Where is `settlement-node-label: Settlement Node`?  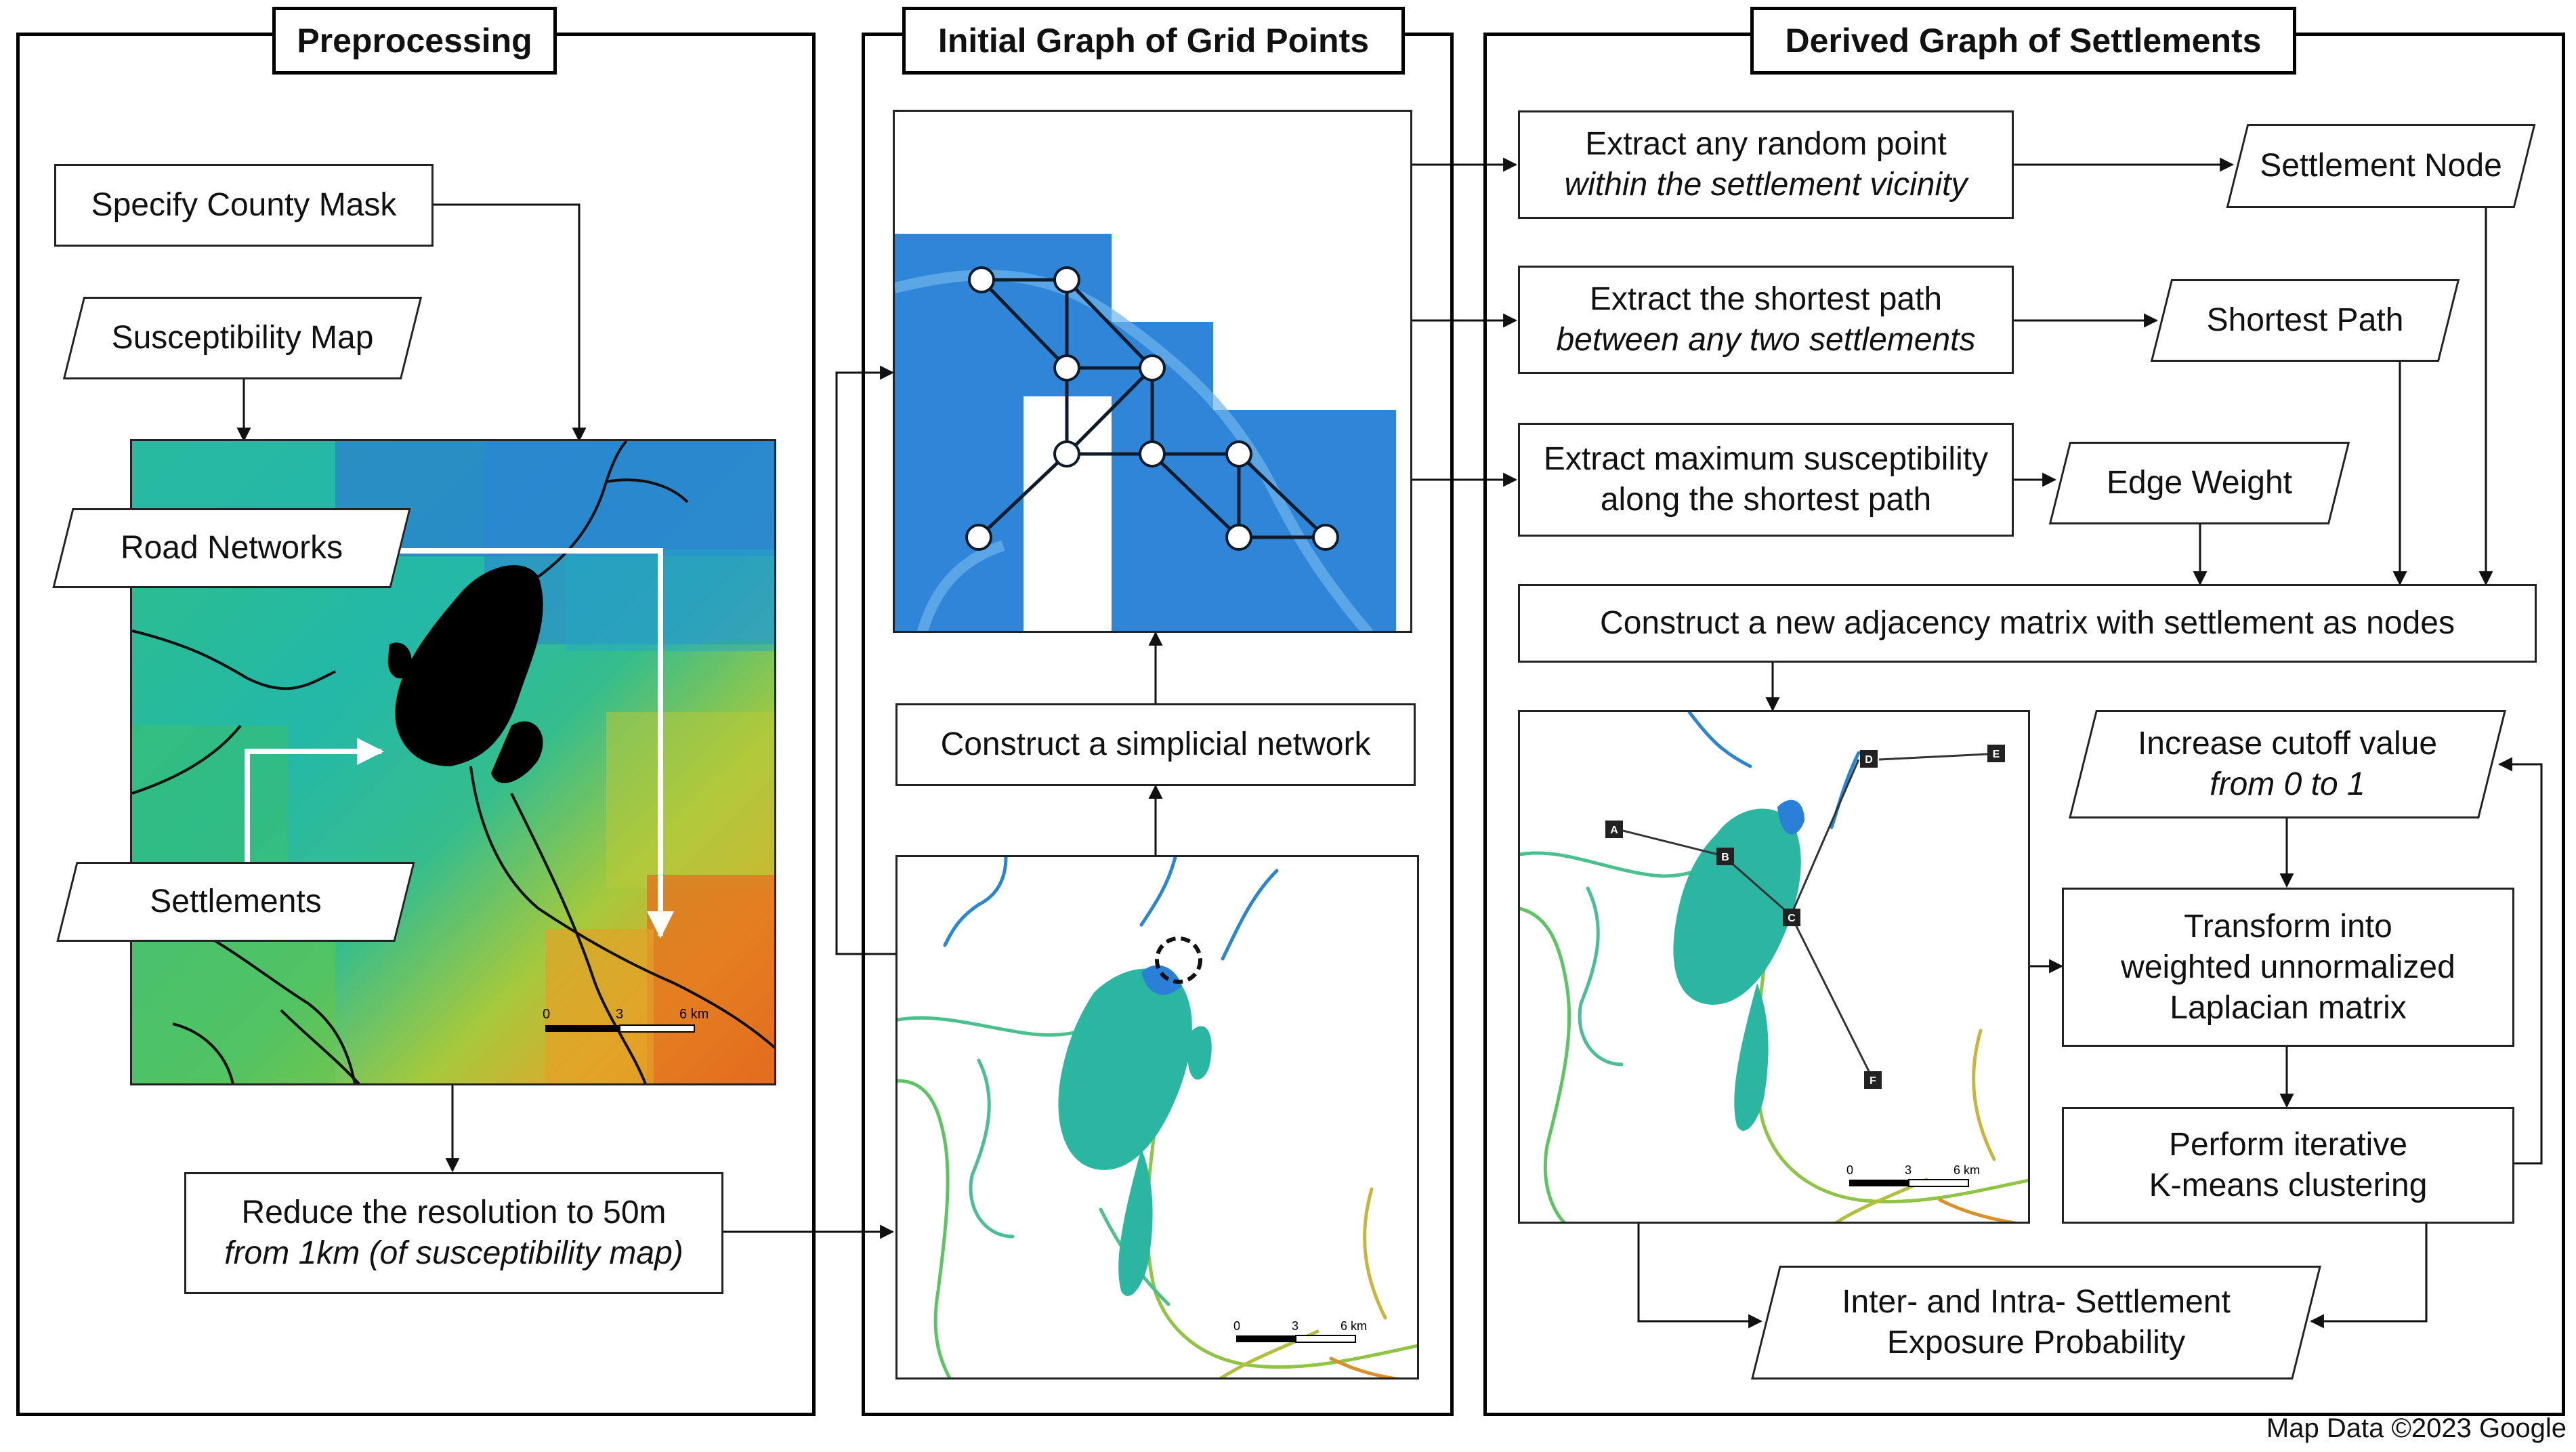
settlement-node-label: Settlement Node is located at coordinates (2381, 166).